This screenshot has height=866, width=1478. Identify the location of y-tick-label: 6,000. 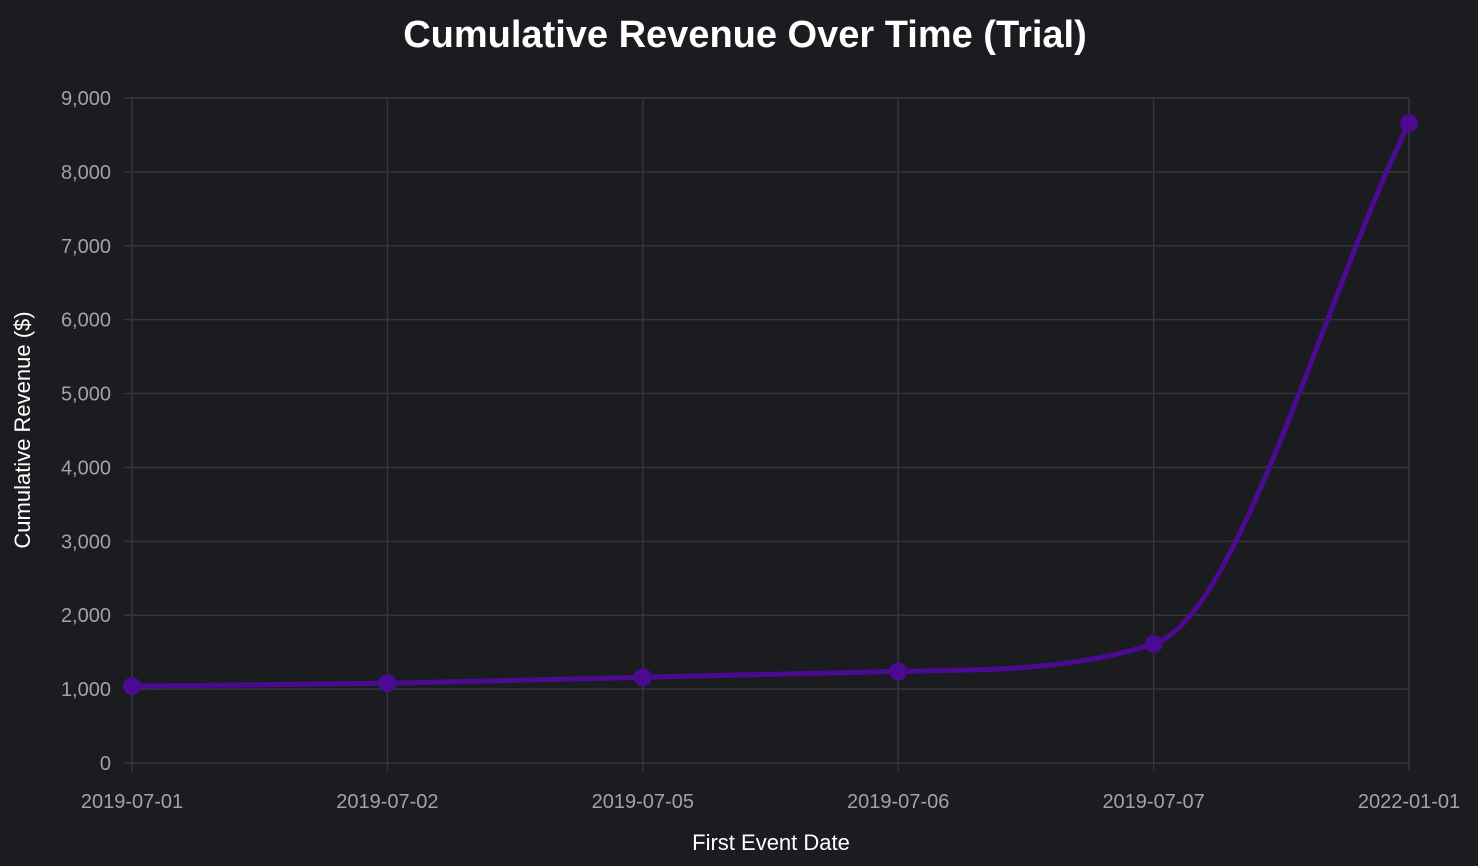
(86, 321).